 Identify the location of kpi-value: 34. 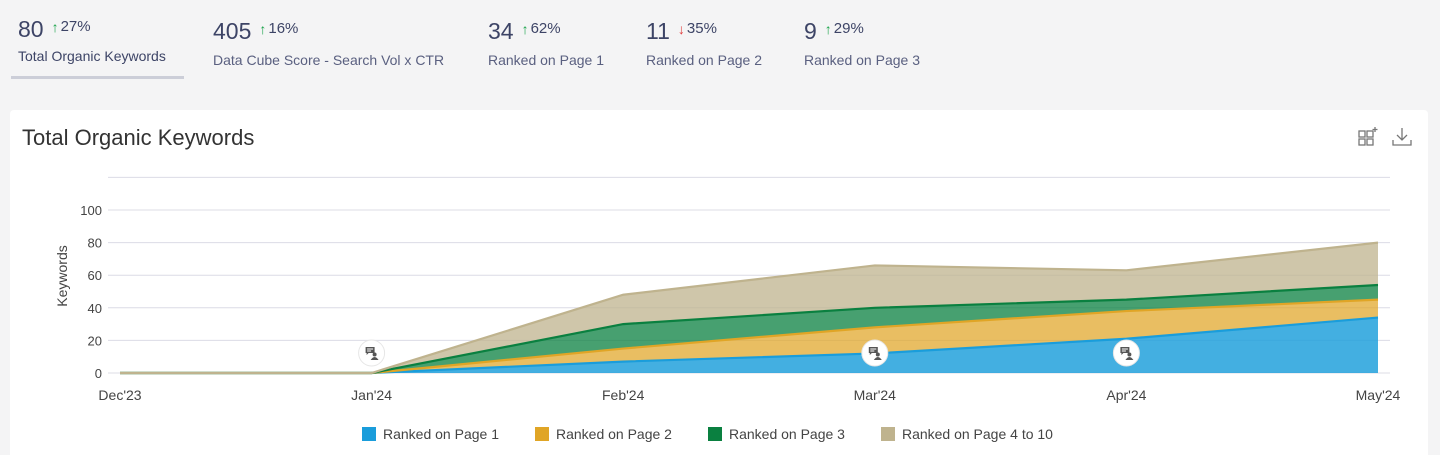
(501, 31).